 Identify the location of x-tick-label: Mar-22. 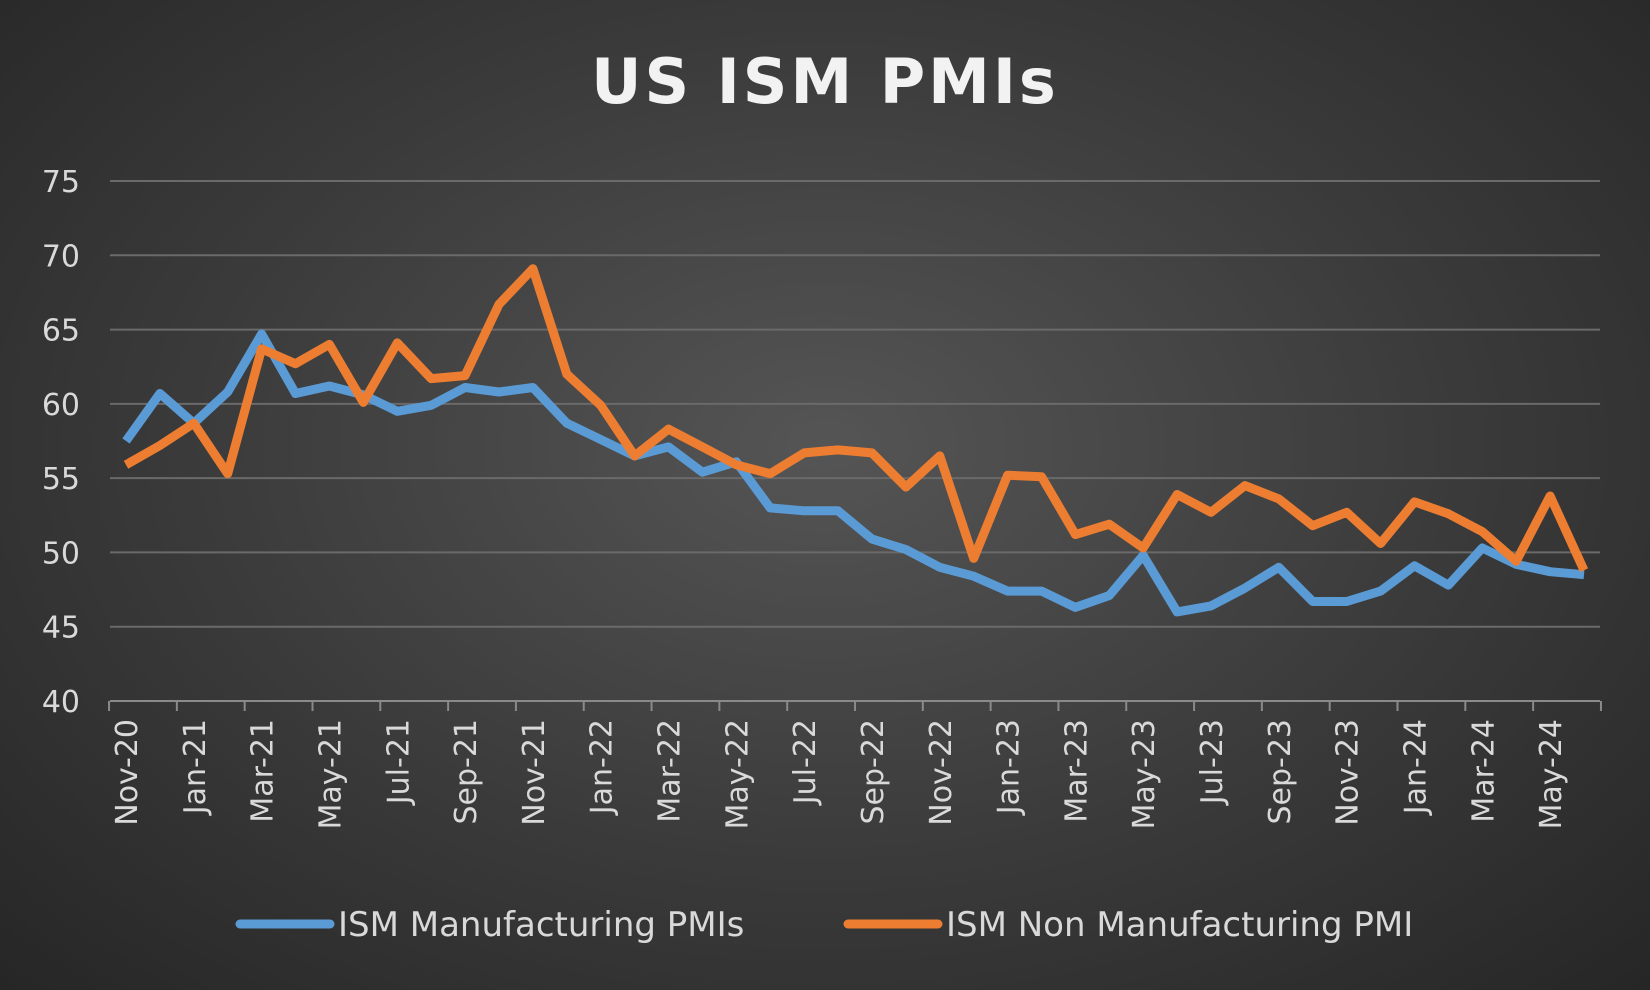
(670, 771).